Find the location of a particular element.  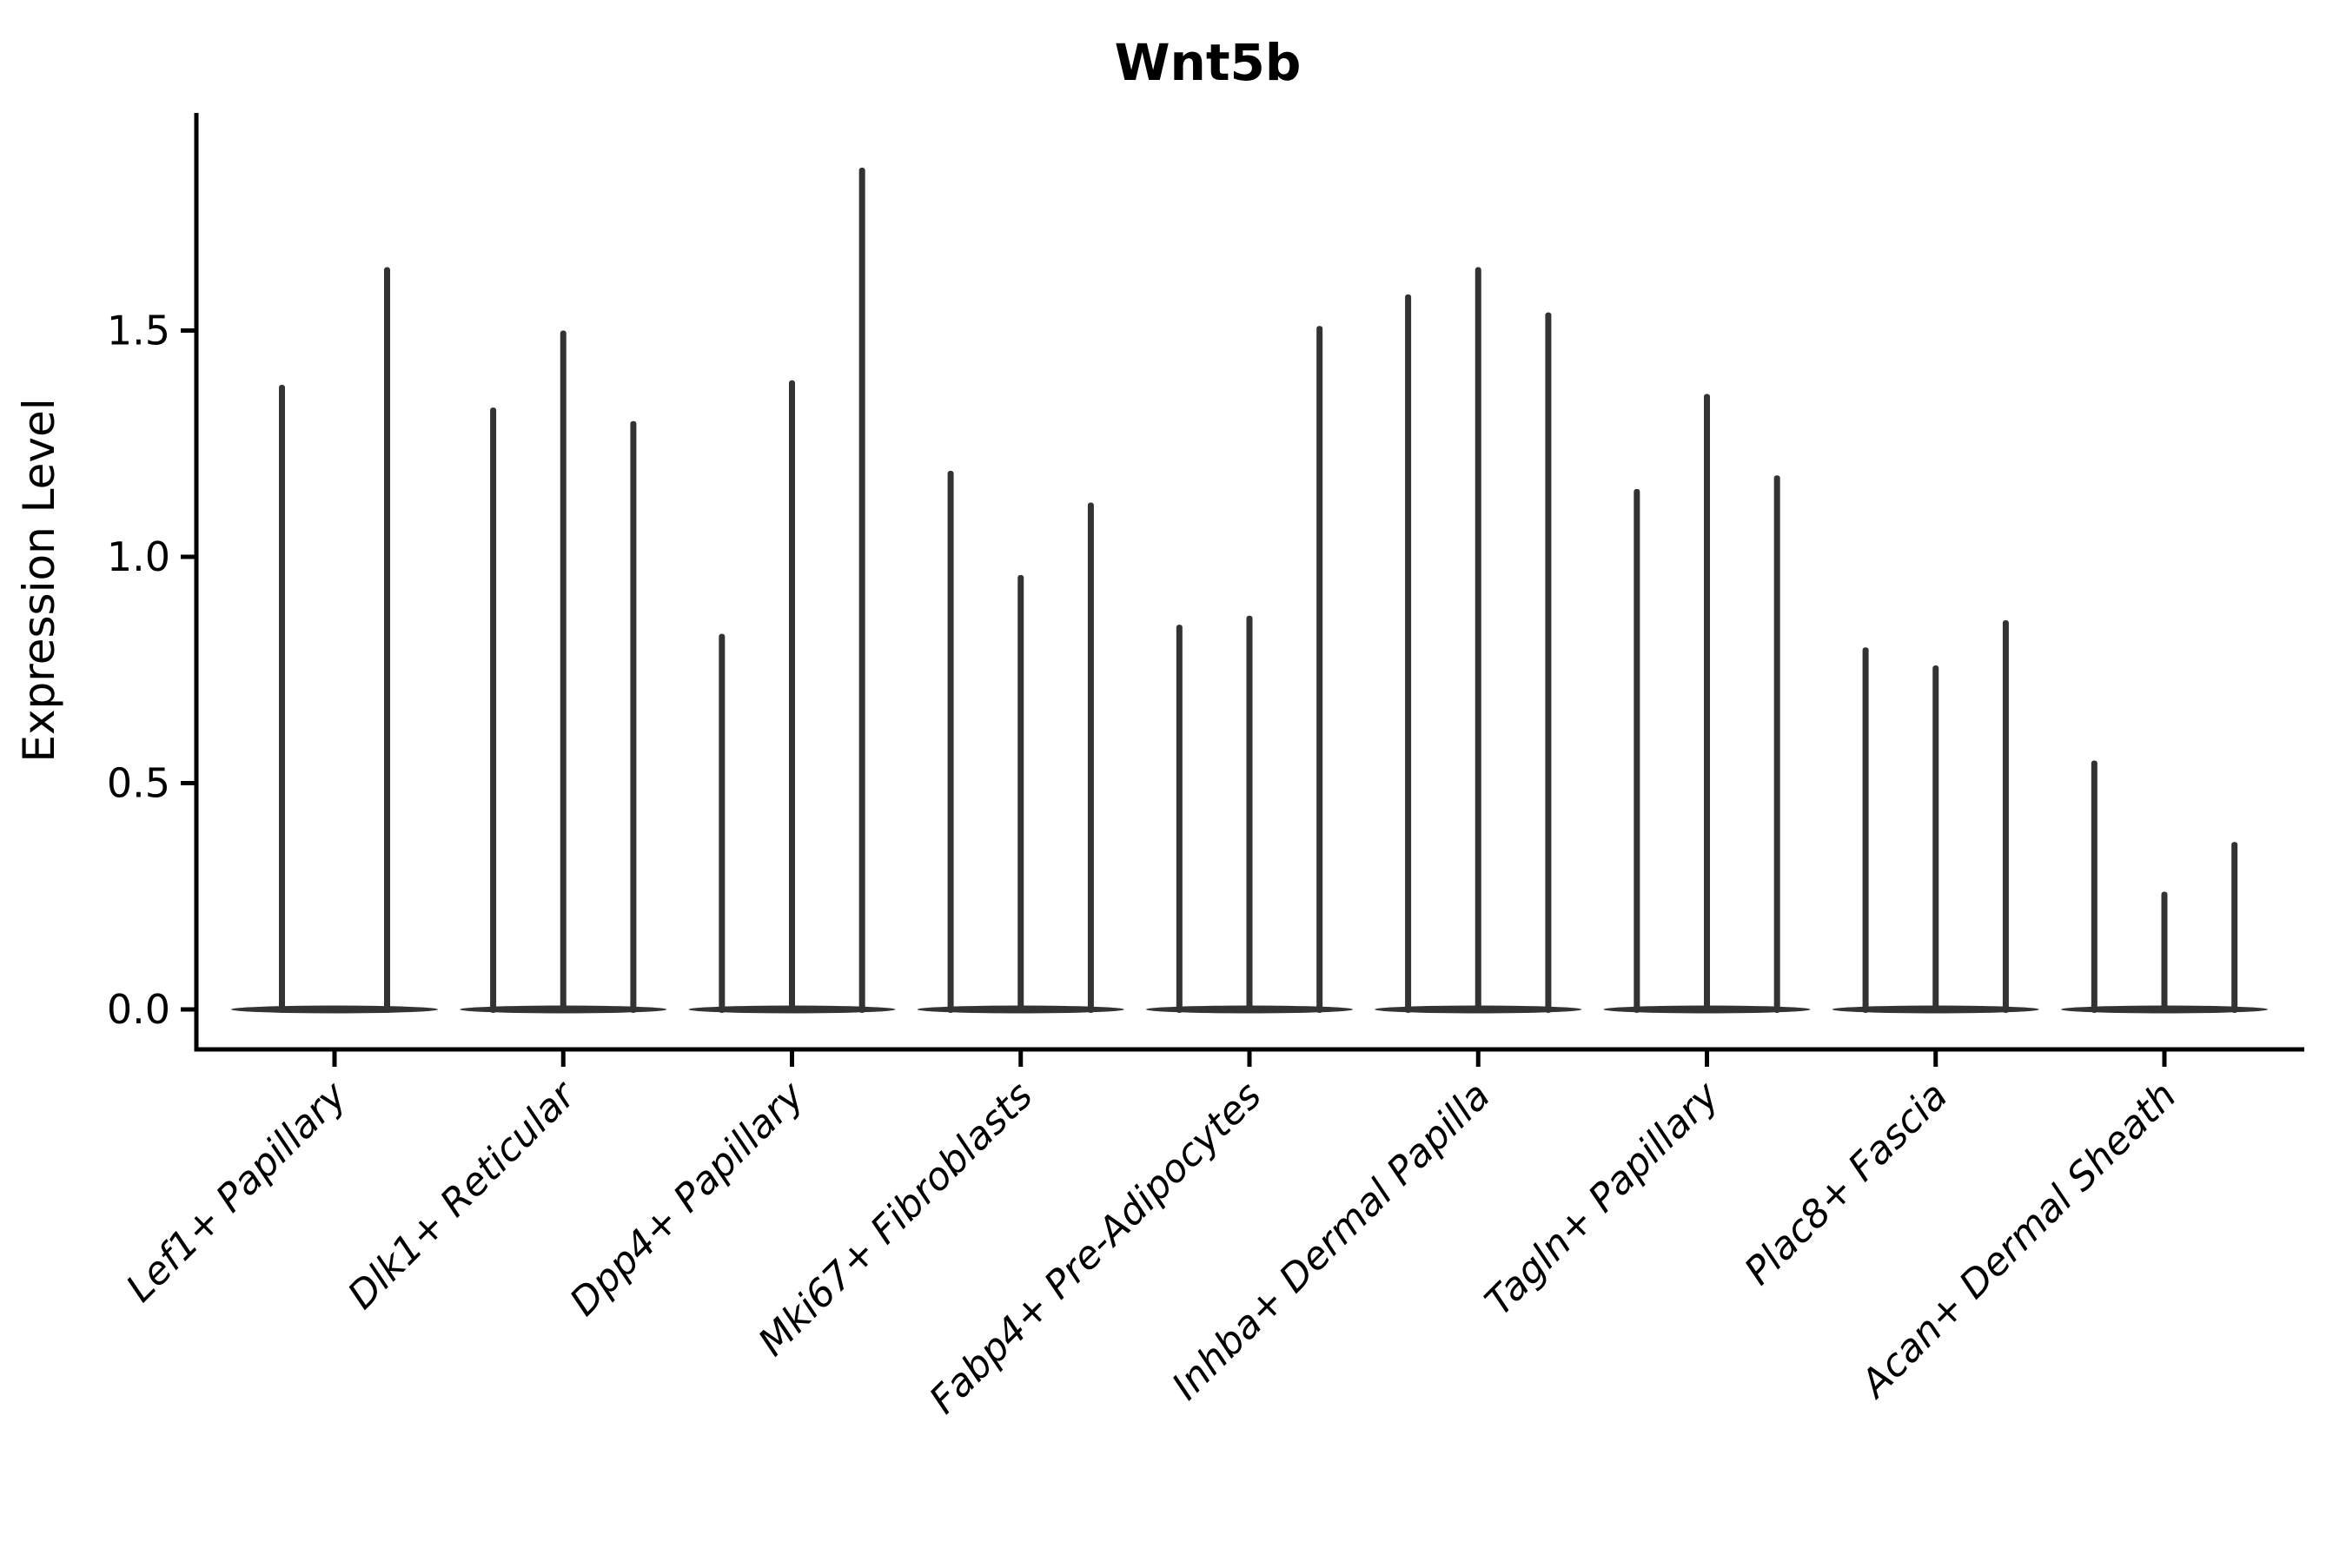

x-tick-label: Dpp4+ Papillary is located at coordinates (687, 1199).